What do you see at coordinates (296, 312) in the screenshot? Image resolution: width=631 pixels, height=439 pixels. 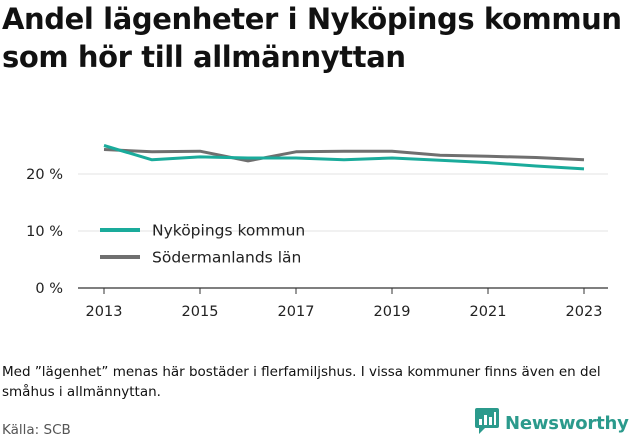 I see `x-tick-label: 2017` at bounding box center [296, 312].